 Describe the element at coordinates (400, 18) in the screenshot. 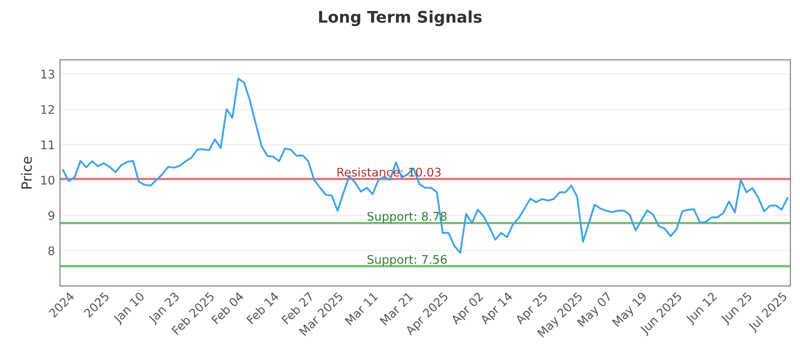

I see `chart-title: Long Term Signals` at that location.